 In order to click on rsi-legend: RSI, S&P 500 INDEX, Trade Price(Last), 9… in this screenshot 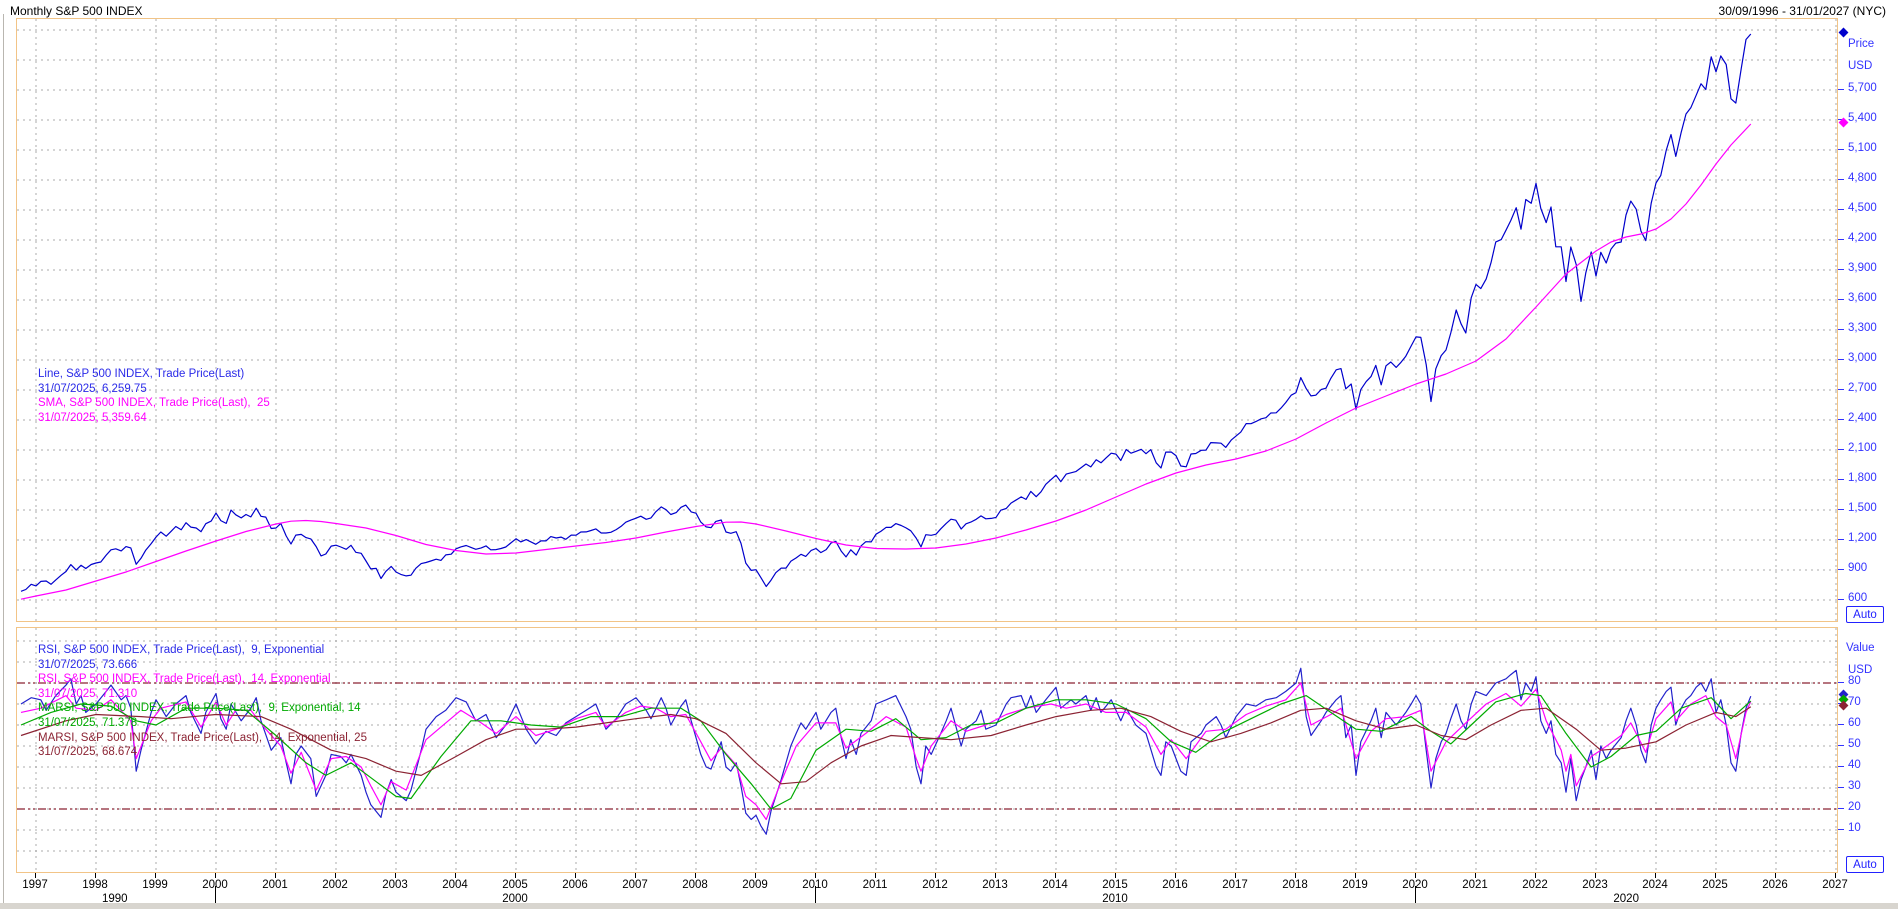, I will do `click(202, 701)`.